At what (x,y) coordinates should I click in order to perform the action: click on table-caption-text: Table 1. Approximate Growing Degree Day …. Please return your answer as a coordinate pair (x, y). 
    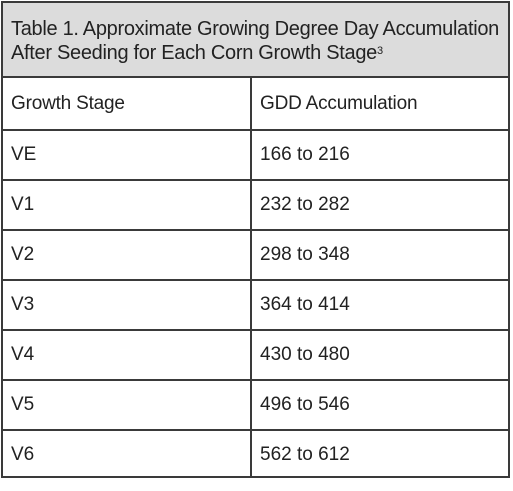
    Looking at the image, I should click on (255, 41).